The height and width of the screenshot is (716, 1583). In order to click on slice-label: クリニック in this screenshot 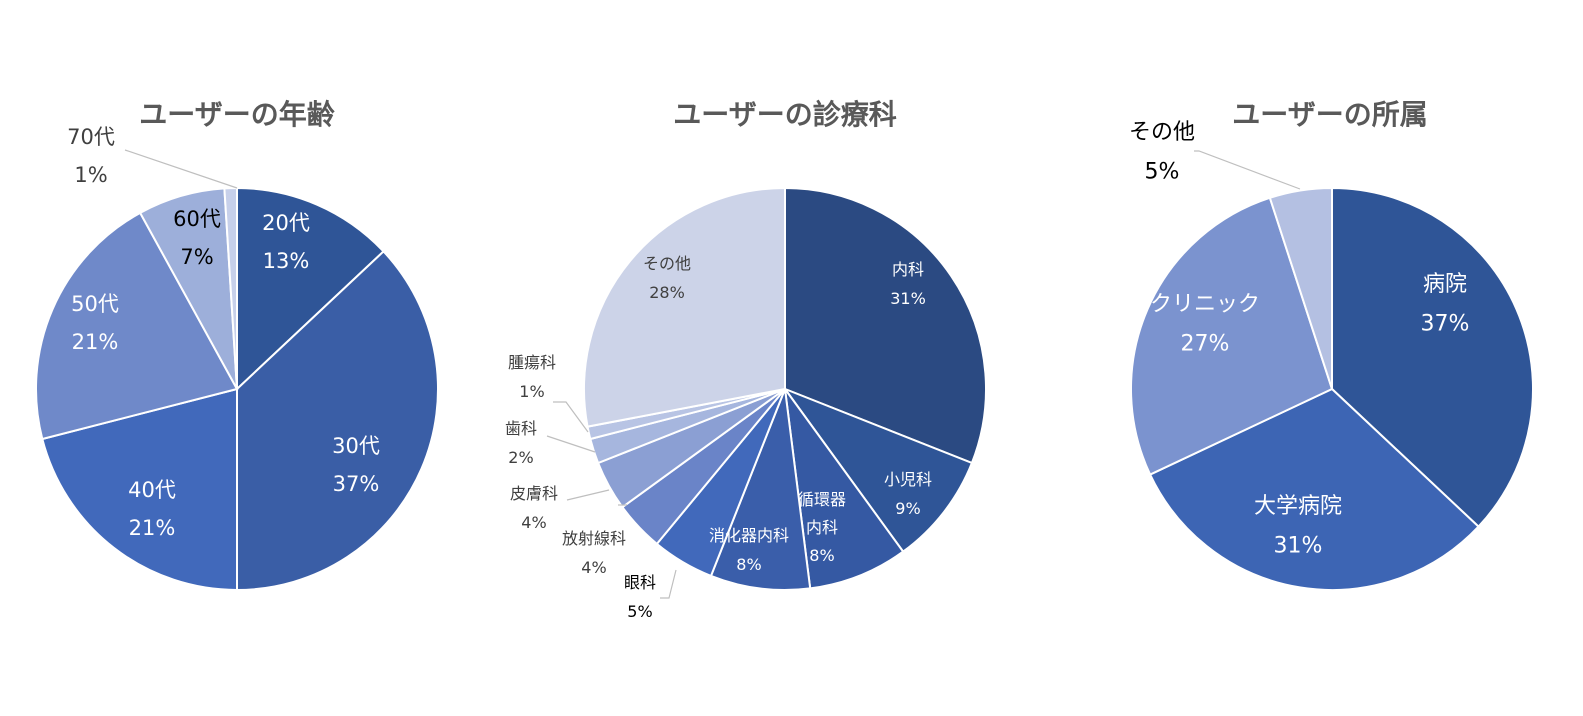, I will do `click(1205, 304)`.